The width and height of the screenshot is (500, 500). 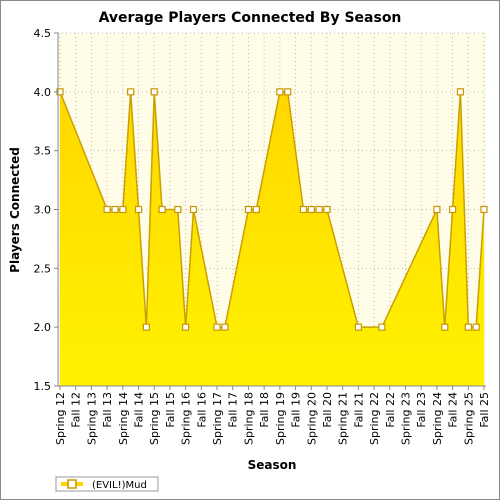 I want to click on y-axis-title: Players Connected, so click(x=15, y=210).